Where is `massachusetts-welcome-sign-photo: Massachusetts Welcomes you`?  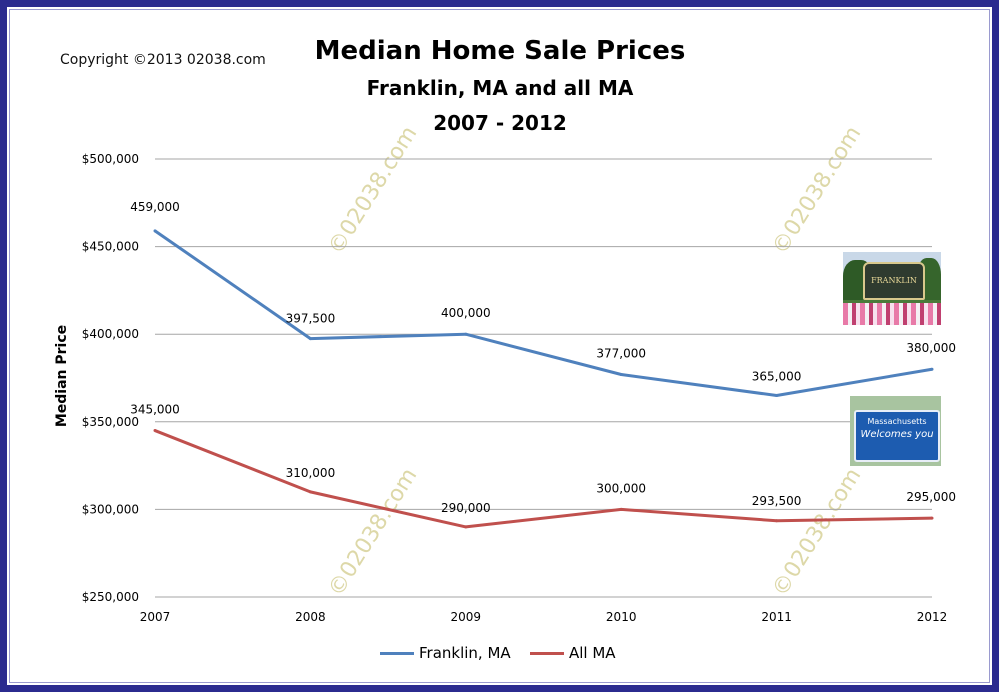 massachusetts-welcome-sign-photo: Massachusetts Welcomes you is located at coordinates (895, 431).